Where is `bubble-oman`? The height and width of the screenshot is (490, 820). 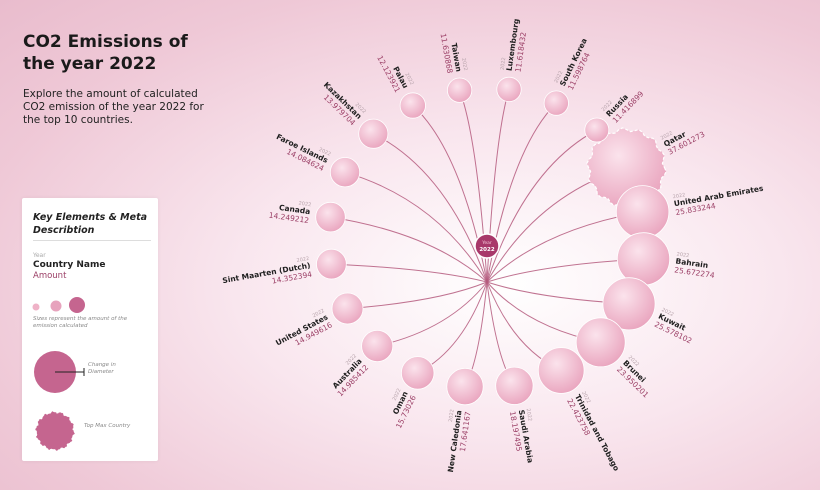 bubble-oman is located at coordinates (418, 373).